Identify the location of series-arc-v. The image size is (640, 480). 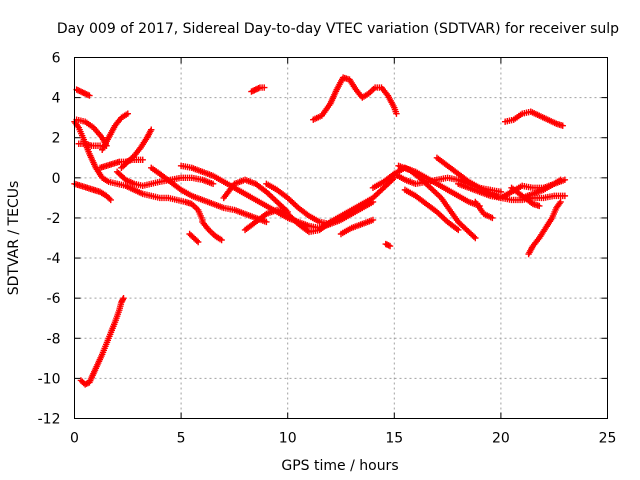
(388, 245).